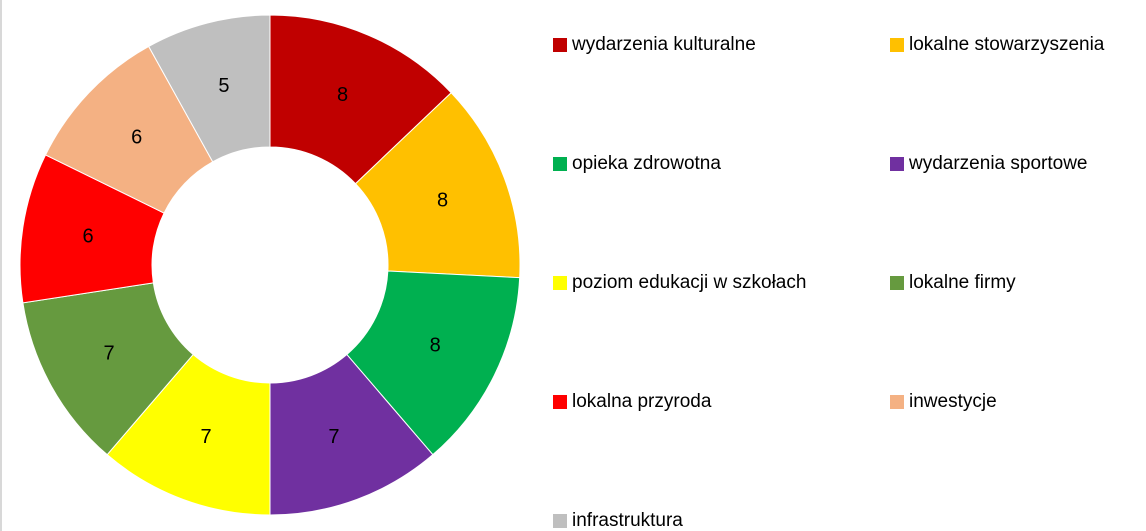 This screenshot has height=531, width=1146. What do you see at coordinates (223, 86) in the screenshot?
I see `data-label: 5` at bounding box center [223, 86].